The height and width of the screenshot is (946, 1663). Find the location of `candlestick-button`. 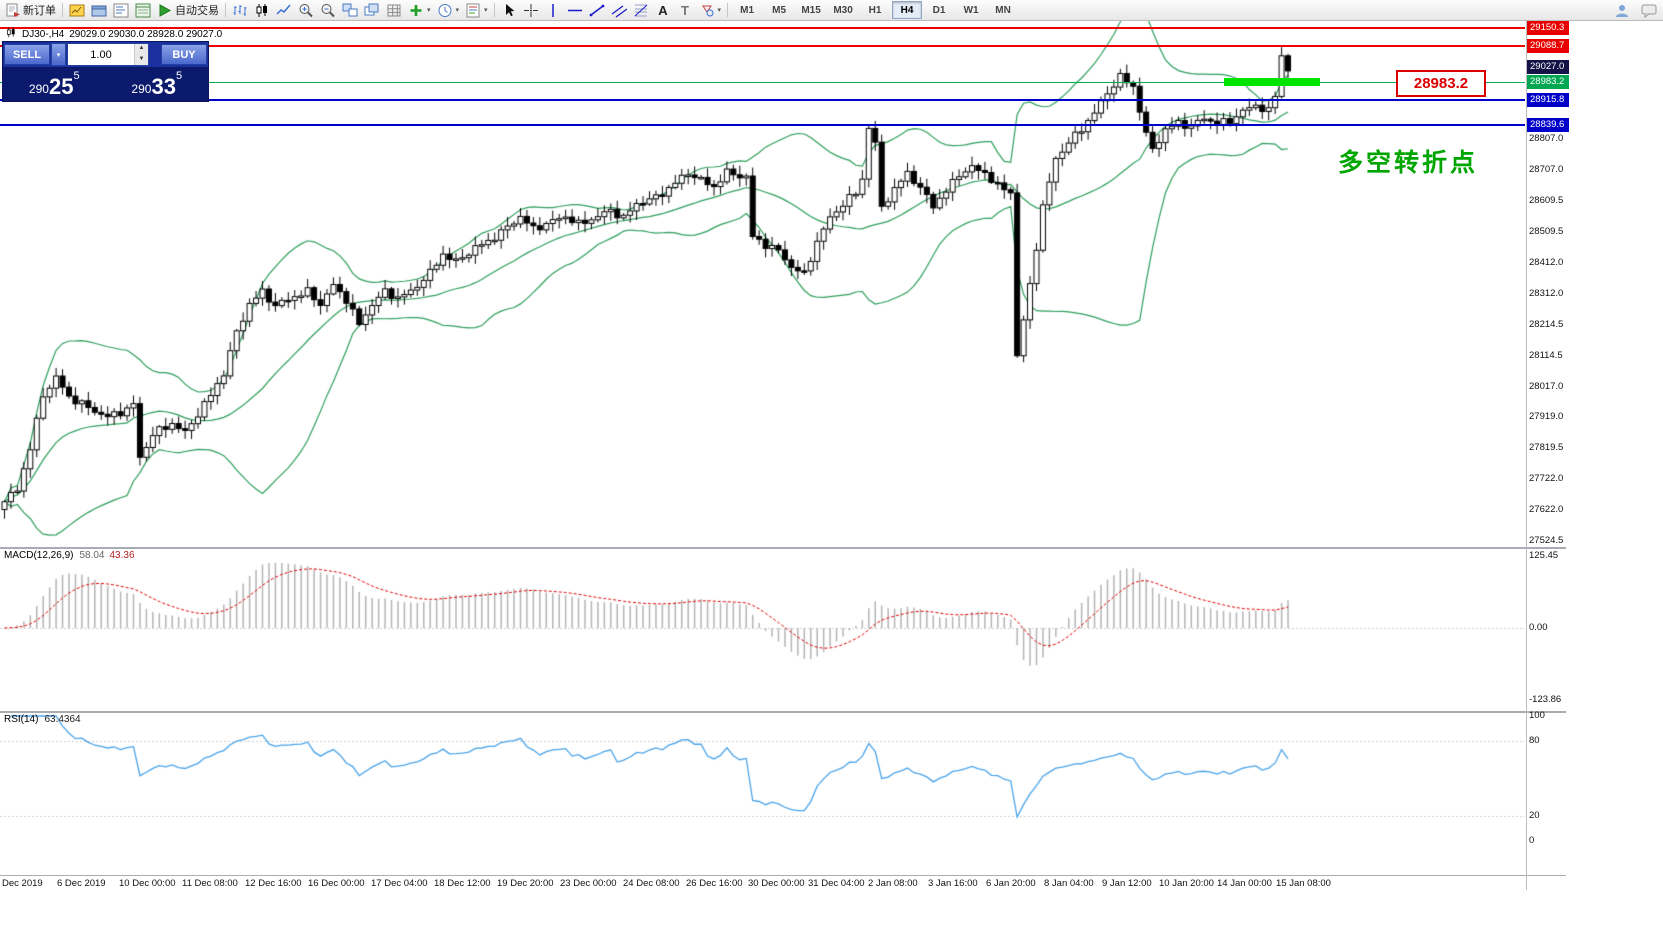

candlestick-button is located at coordinates (262, 10).